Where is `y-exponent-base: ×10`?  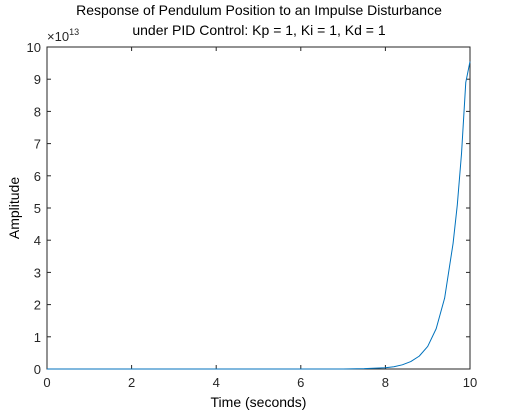 y-exponent-base: ×10 is located at coordinates (58, 36).